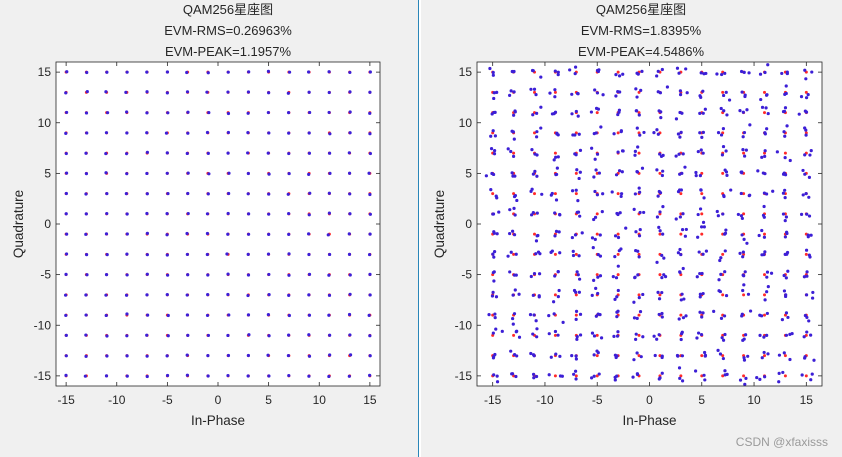 This screenshot has height=457, width=842. I want to click on y-axis-label: Quadrature, so click(439, 224).